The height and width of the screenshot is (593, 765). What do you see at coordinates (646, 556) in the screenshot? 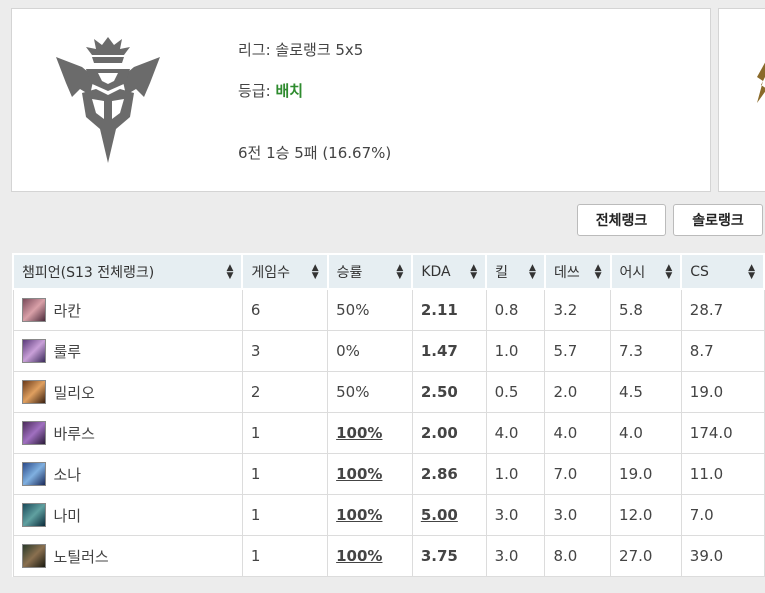
I see `assists-cell: 27.0` at bounding box center [646, 556].